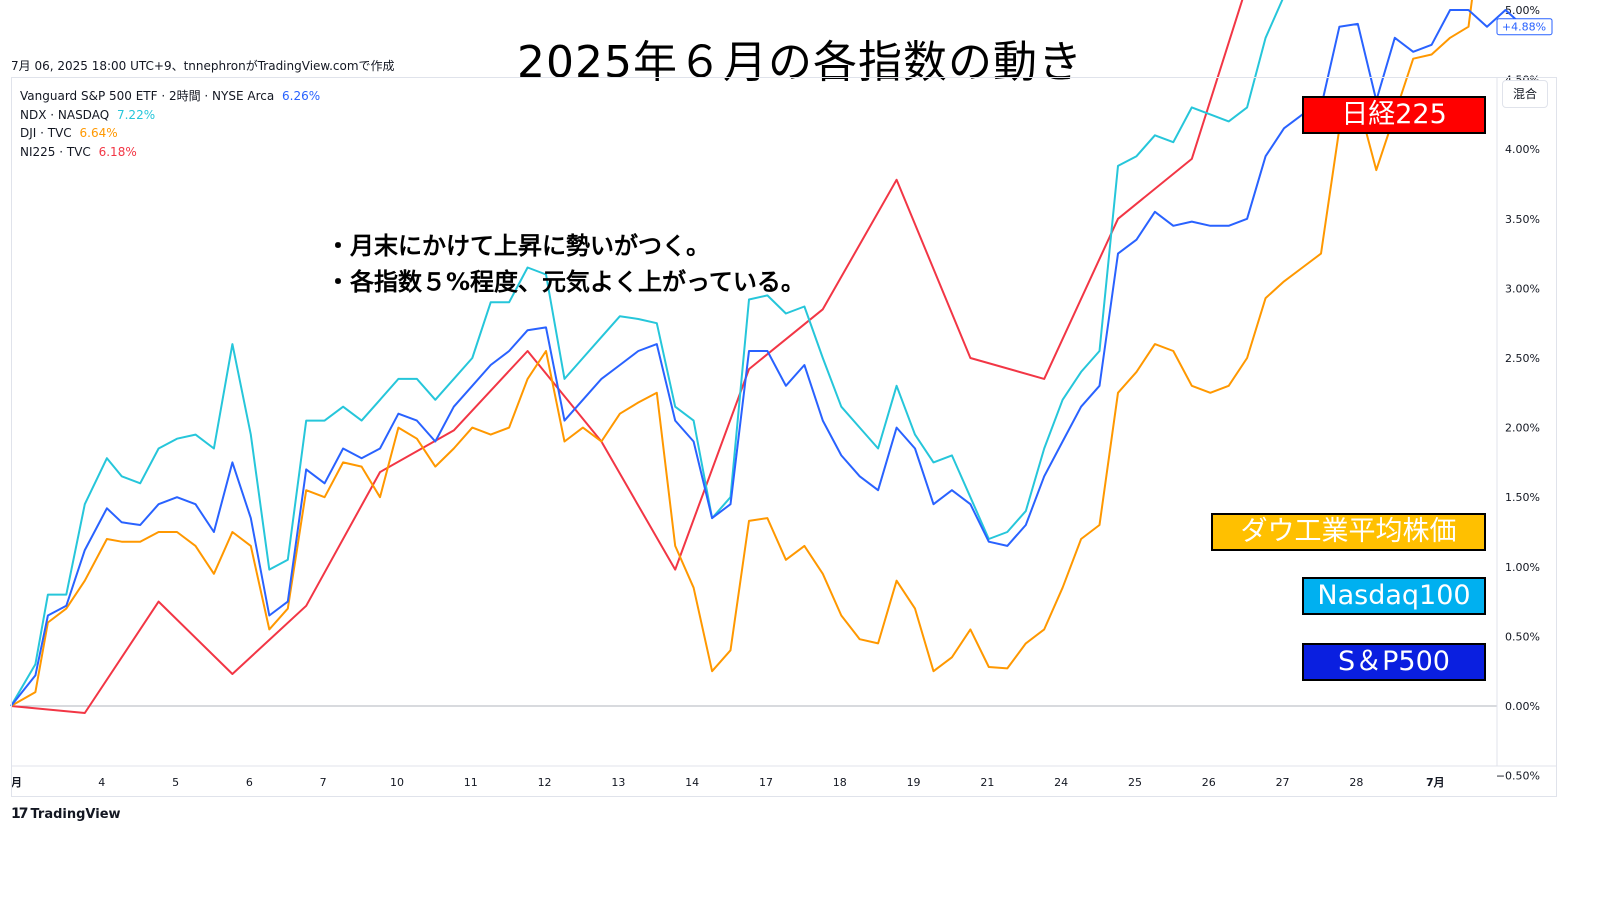 The width and height of the screenshot is (1600, 900). I want to click on tag-value: +4.88%, so click(1524, 27).